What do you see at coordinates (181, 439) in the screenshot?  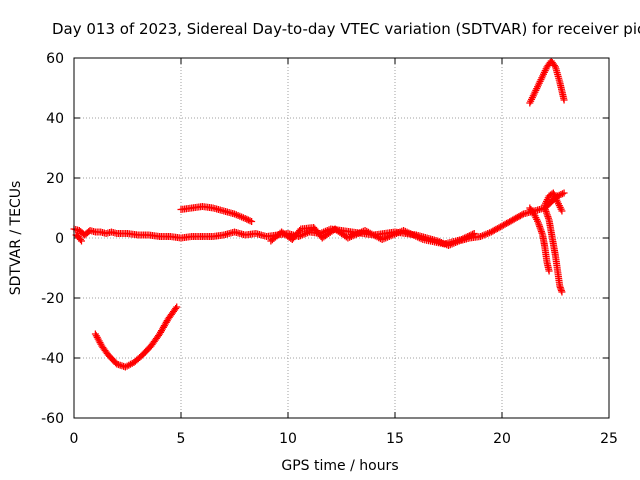 I see `x-tick-label: 5` at bounding box center [181, 439].